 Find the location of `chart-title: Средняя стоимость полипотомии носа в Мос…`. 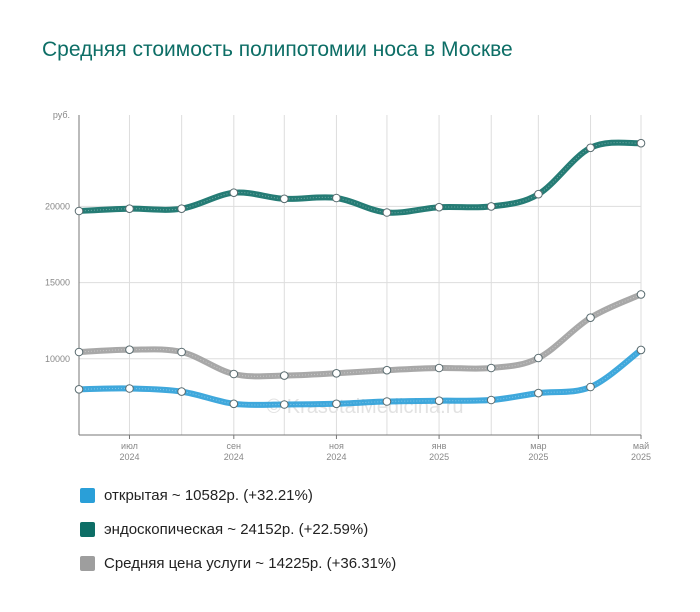

chart-title: Средняя стоимость полипотомии носа в Мос… is located at coordinates (277, 49).